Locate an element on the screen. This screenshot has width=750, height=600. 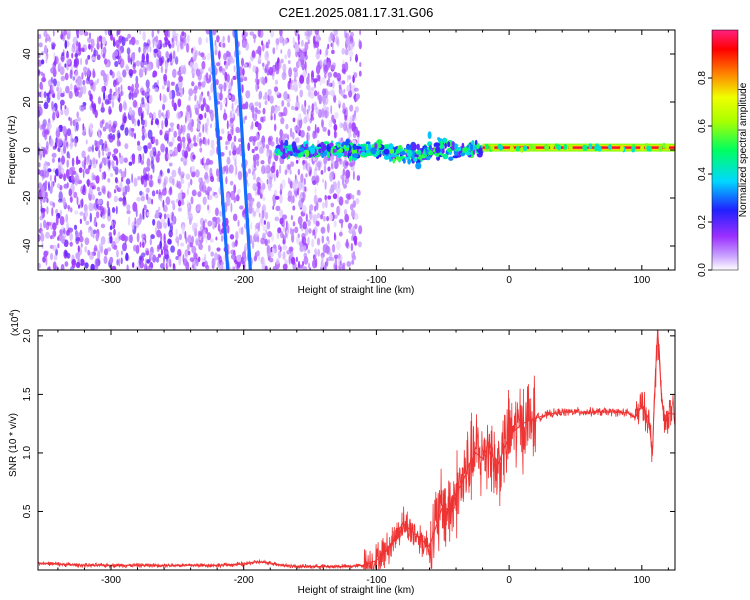
snr-ylabel: SNR (10 * v/v) is located at coordinates (13, 445).